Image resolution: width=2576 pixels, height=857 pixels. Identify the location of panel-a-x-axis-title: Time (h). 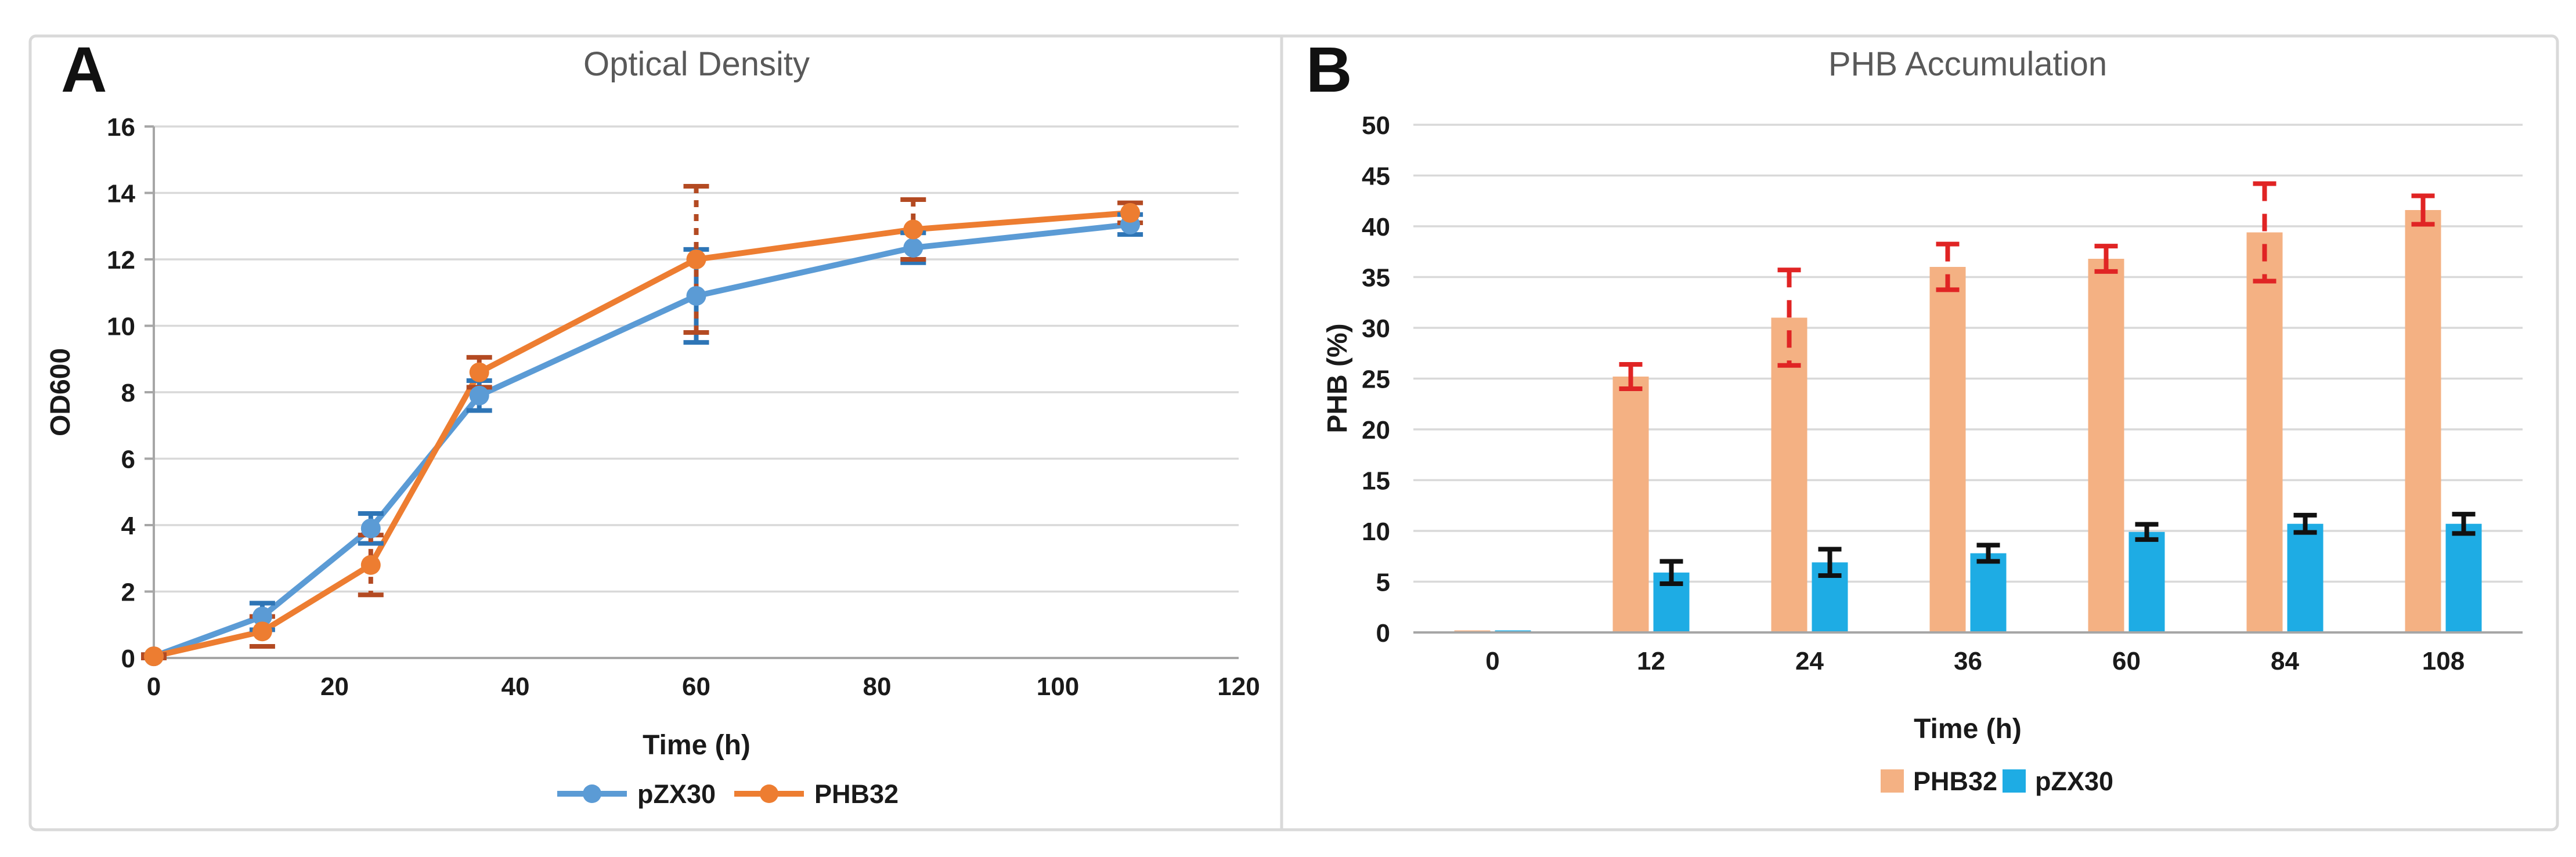
(697, 746).